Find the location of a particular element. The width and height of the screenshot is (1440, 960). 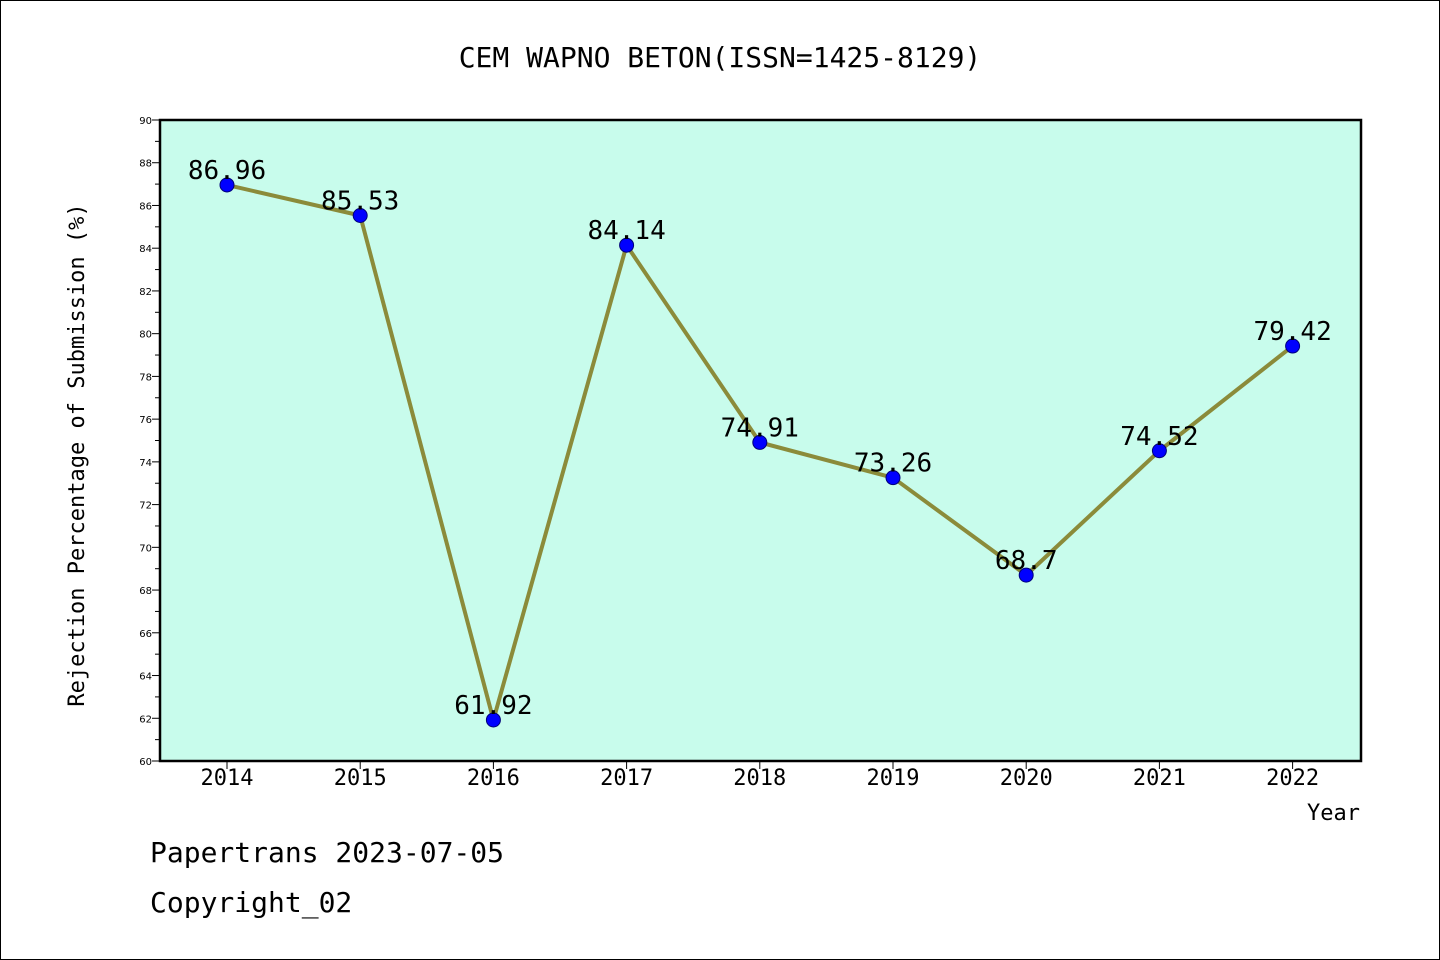

footer-copyright: Copyright_02 is located at coordinates (251, 902).